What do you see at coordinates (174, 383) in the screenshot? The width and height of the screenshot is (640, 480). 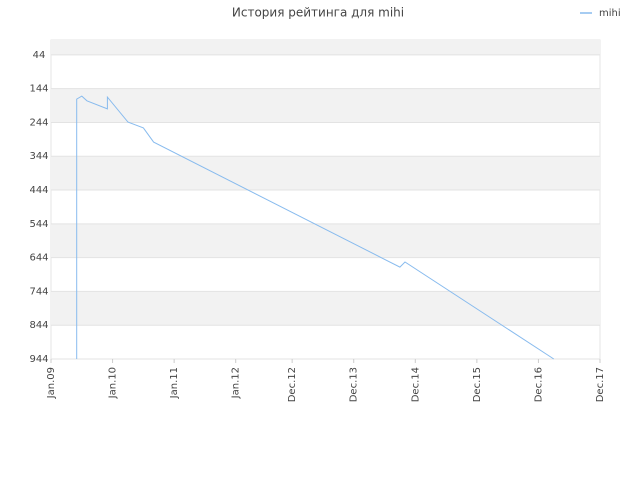 I see `x-tick-label: Jan.11` at bounding box center [174, 383].